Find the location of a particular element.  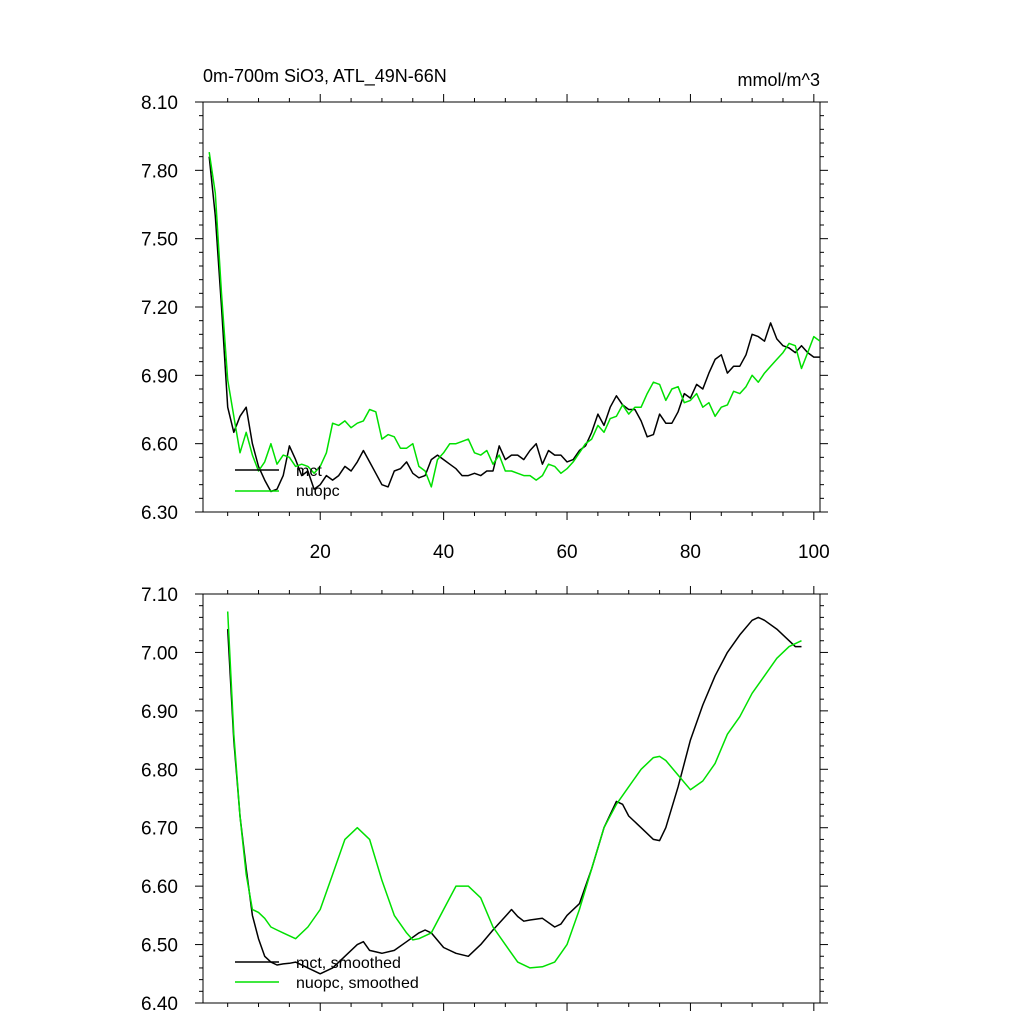

top-units-label: mmol/m^3 is located at coordinates (779, 80).